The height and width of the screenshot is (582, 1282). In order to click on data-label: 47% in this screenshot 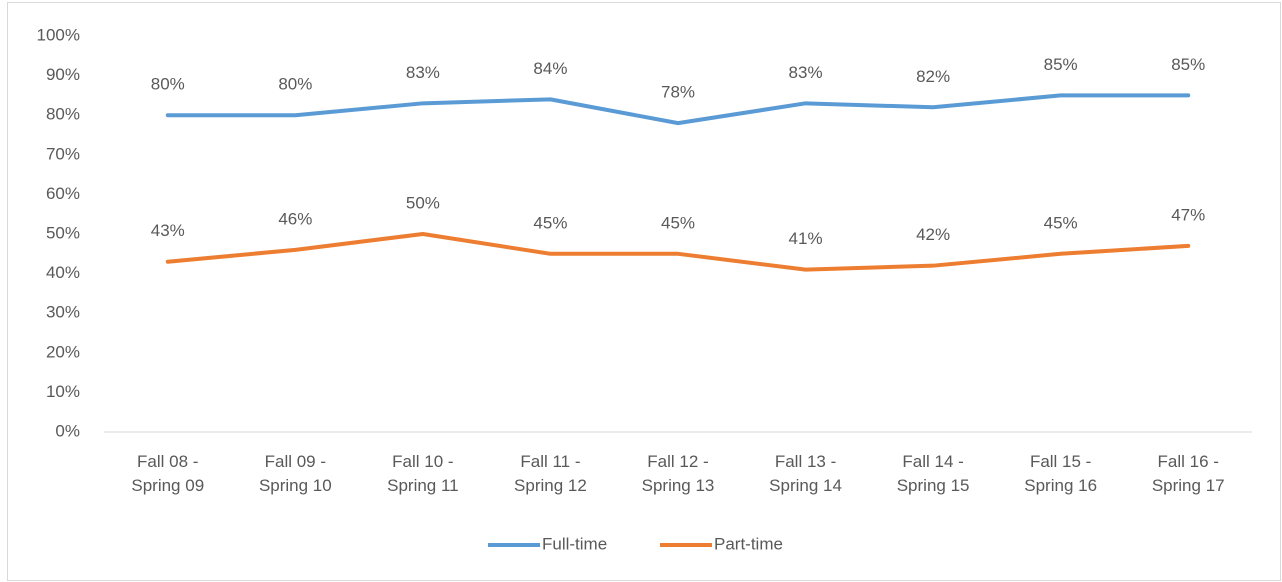, I will do `click(1188, 214)`.